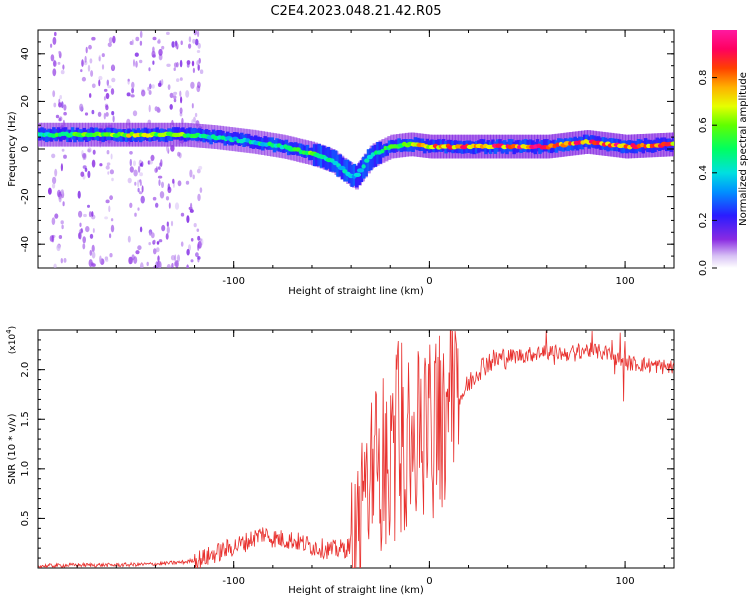  I want to click on figure-title: C2E4.2023.048.21.42.R05, so click(355, 11).